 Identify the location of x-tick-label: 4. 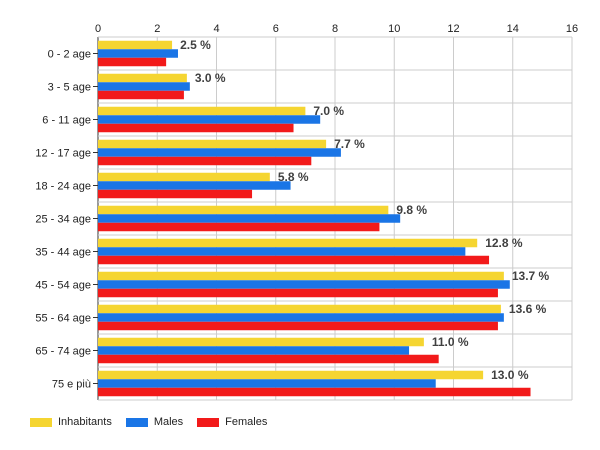
(216, 29).